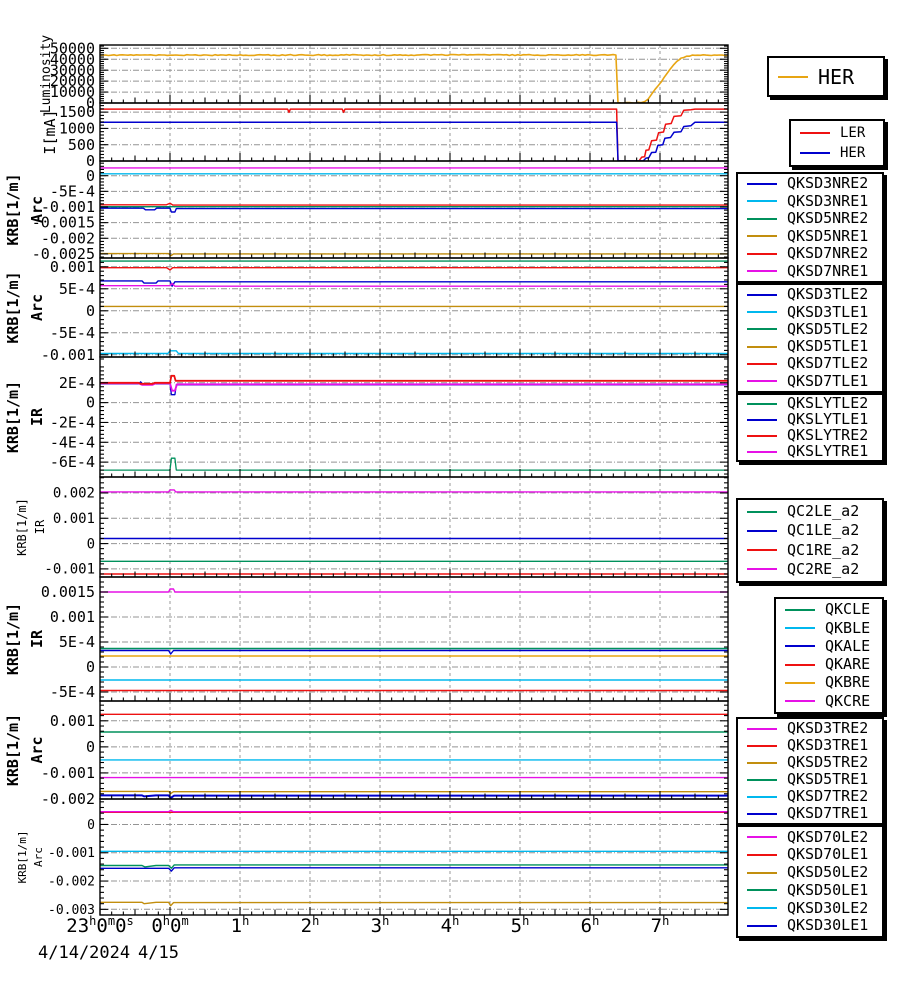 This screenshot has height=984, width=900. What do you see at coordinates (72, 70) in the screenshot?
I see `y-tick-label: 30000` at bounding box center [72, 70].